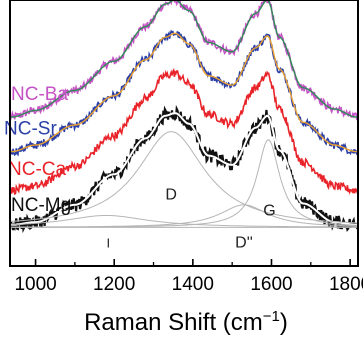 This screenshot has height=348, width=363. What do you see at coordinates (114, 284) in the screenshot?
I see `x-tick-label-1200: 1200` at bounding box center [114, 284].